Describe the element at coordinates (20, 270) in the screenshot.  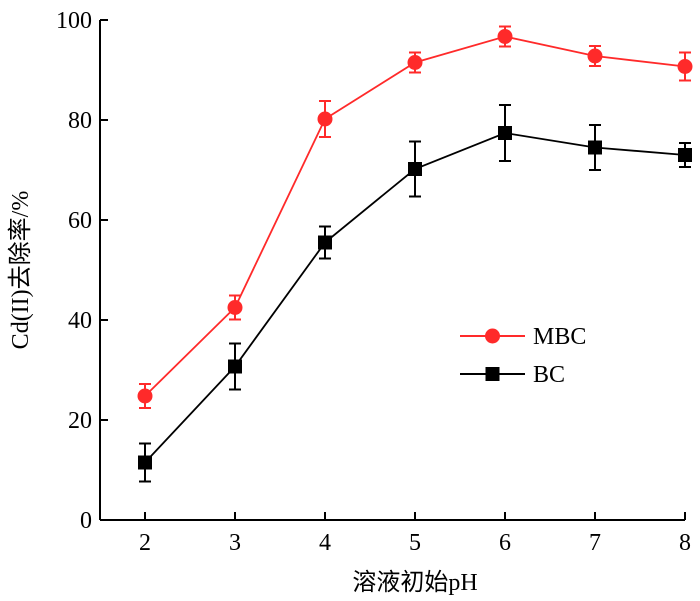
I see `y-axis-title: Cd(II)去除率/%` at that location.